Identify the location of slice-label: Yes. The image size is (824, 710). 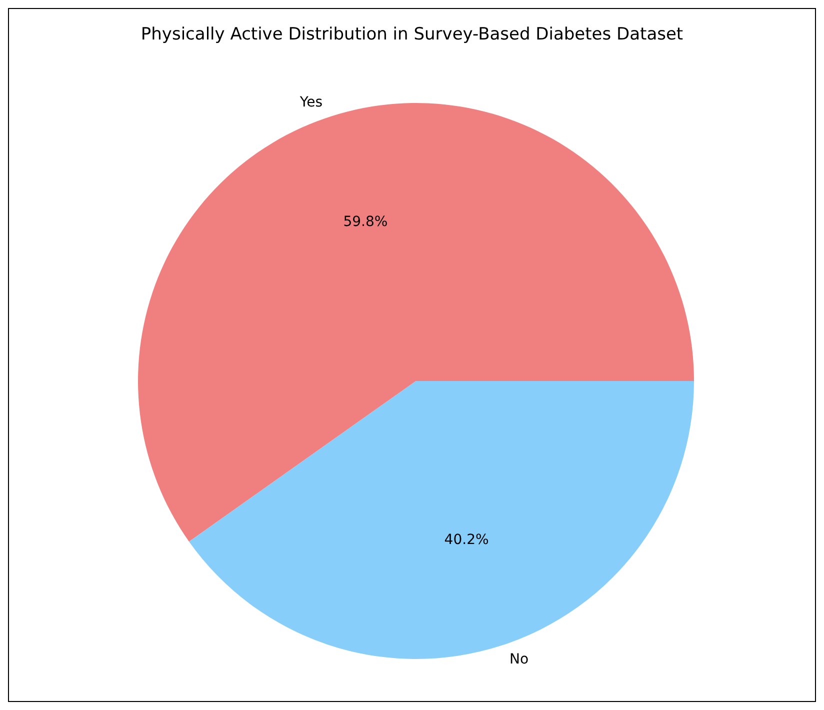
(310, 102).